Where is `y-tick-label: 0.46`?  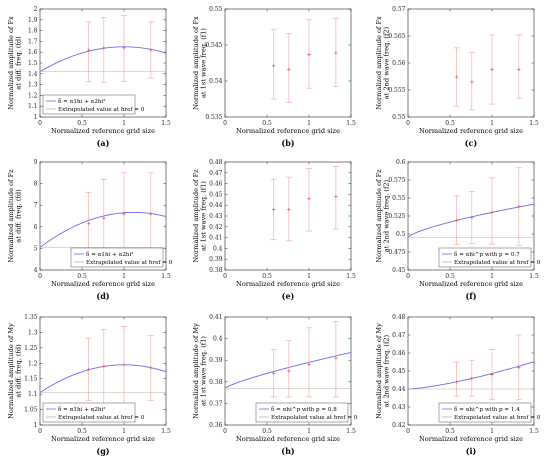 y-tick-label: 0.46 is located at coordinates (399, 353).